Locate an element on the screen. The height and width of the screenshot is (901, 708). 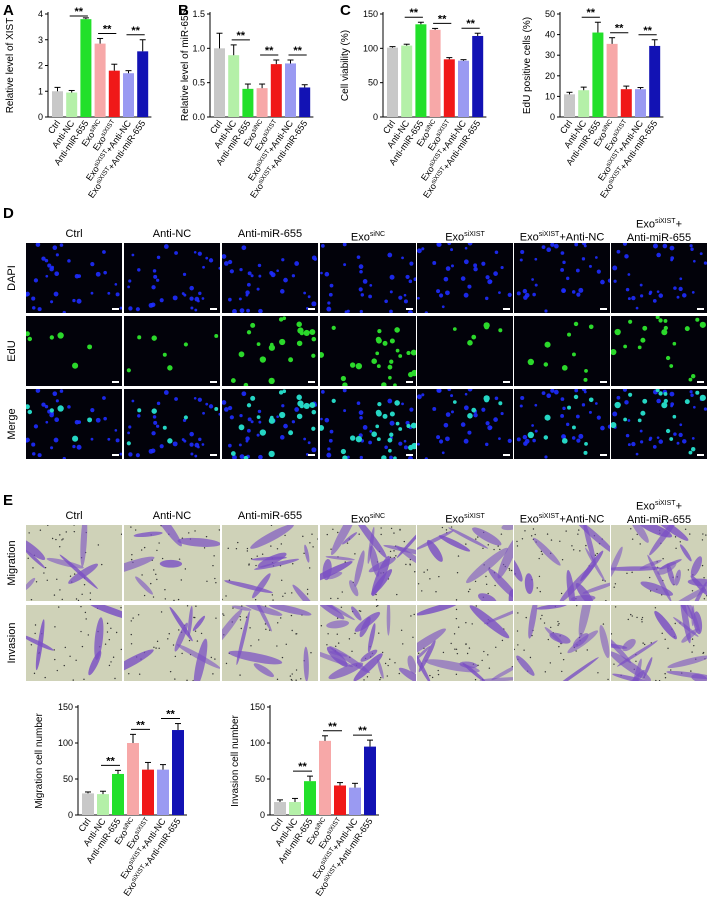
panel-d-column-header: ExosiXIST is located at coordinates (465, 237).